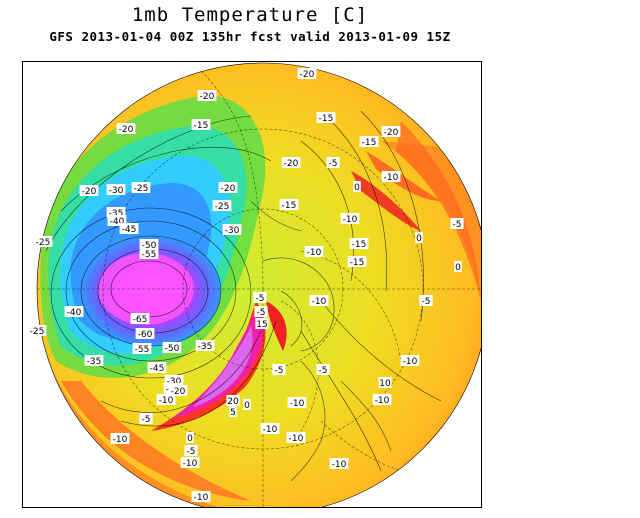 The width and height of the screenshot is (640, 518). Describe the element at coordinates (205, 346) in the screenshot. I see `contour-label: -35` at that location.